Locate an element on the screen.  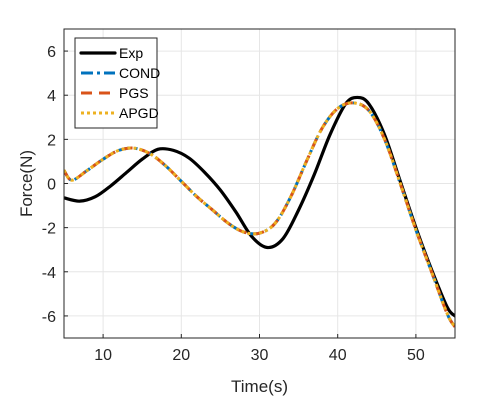
legend-label-exp: Exp is located at coordinates (131, 53).